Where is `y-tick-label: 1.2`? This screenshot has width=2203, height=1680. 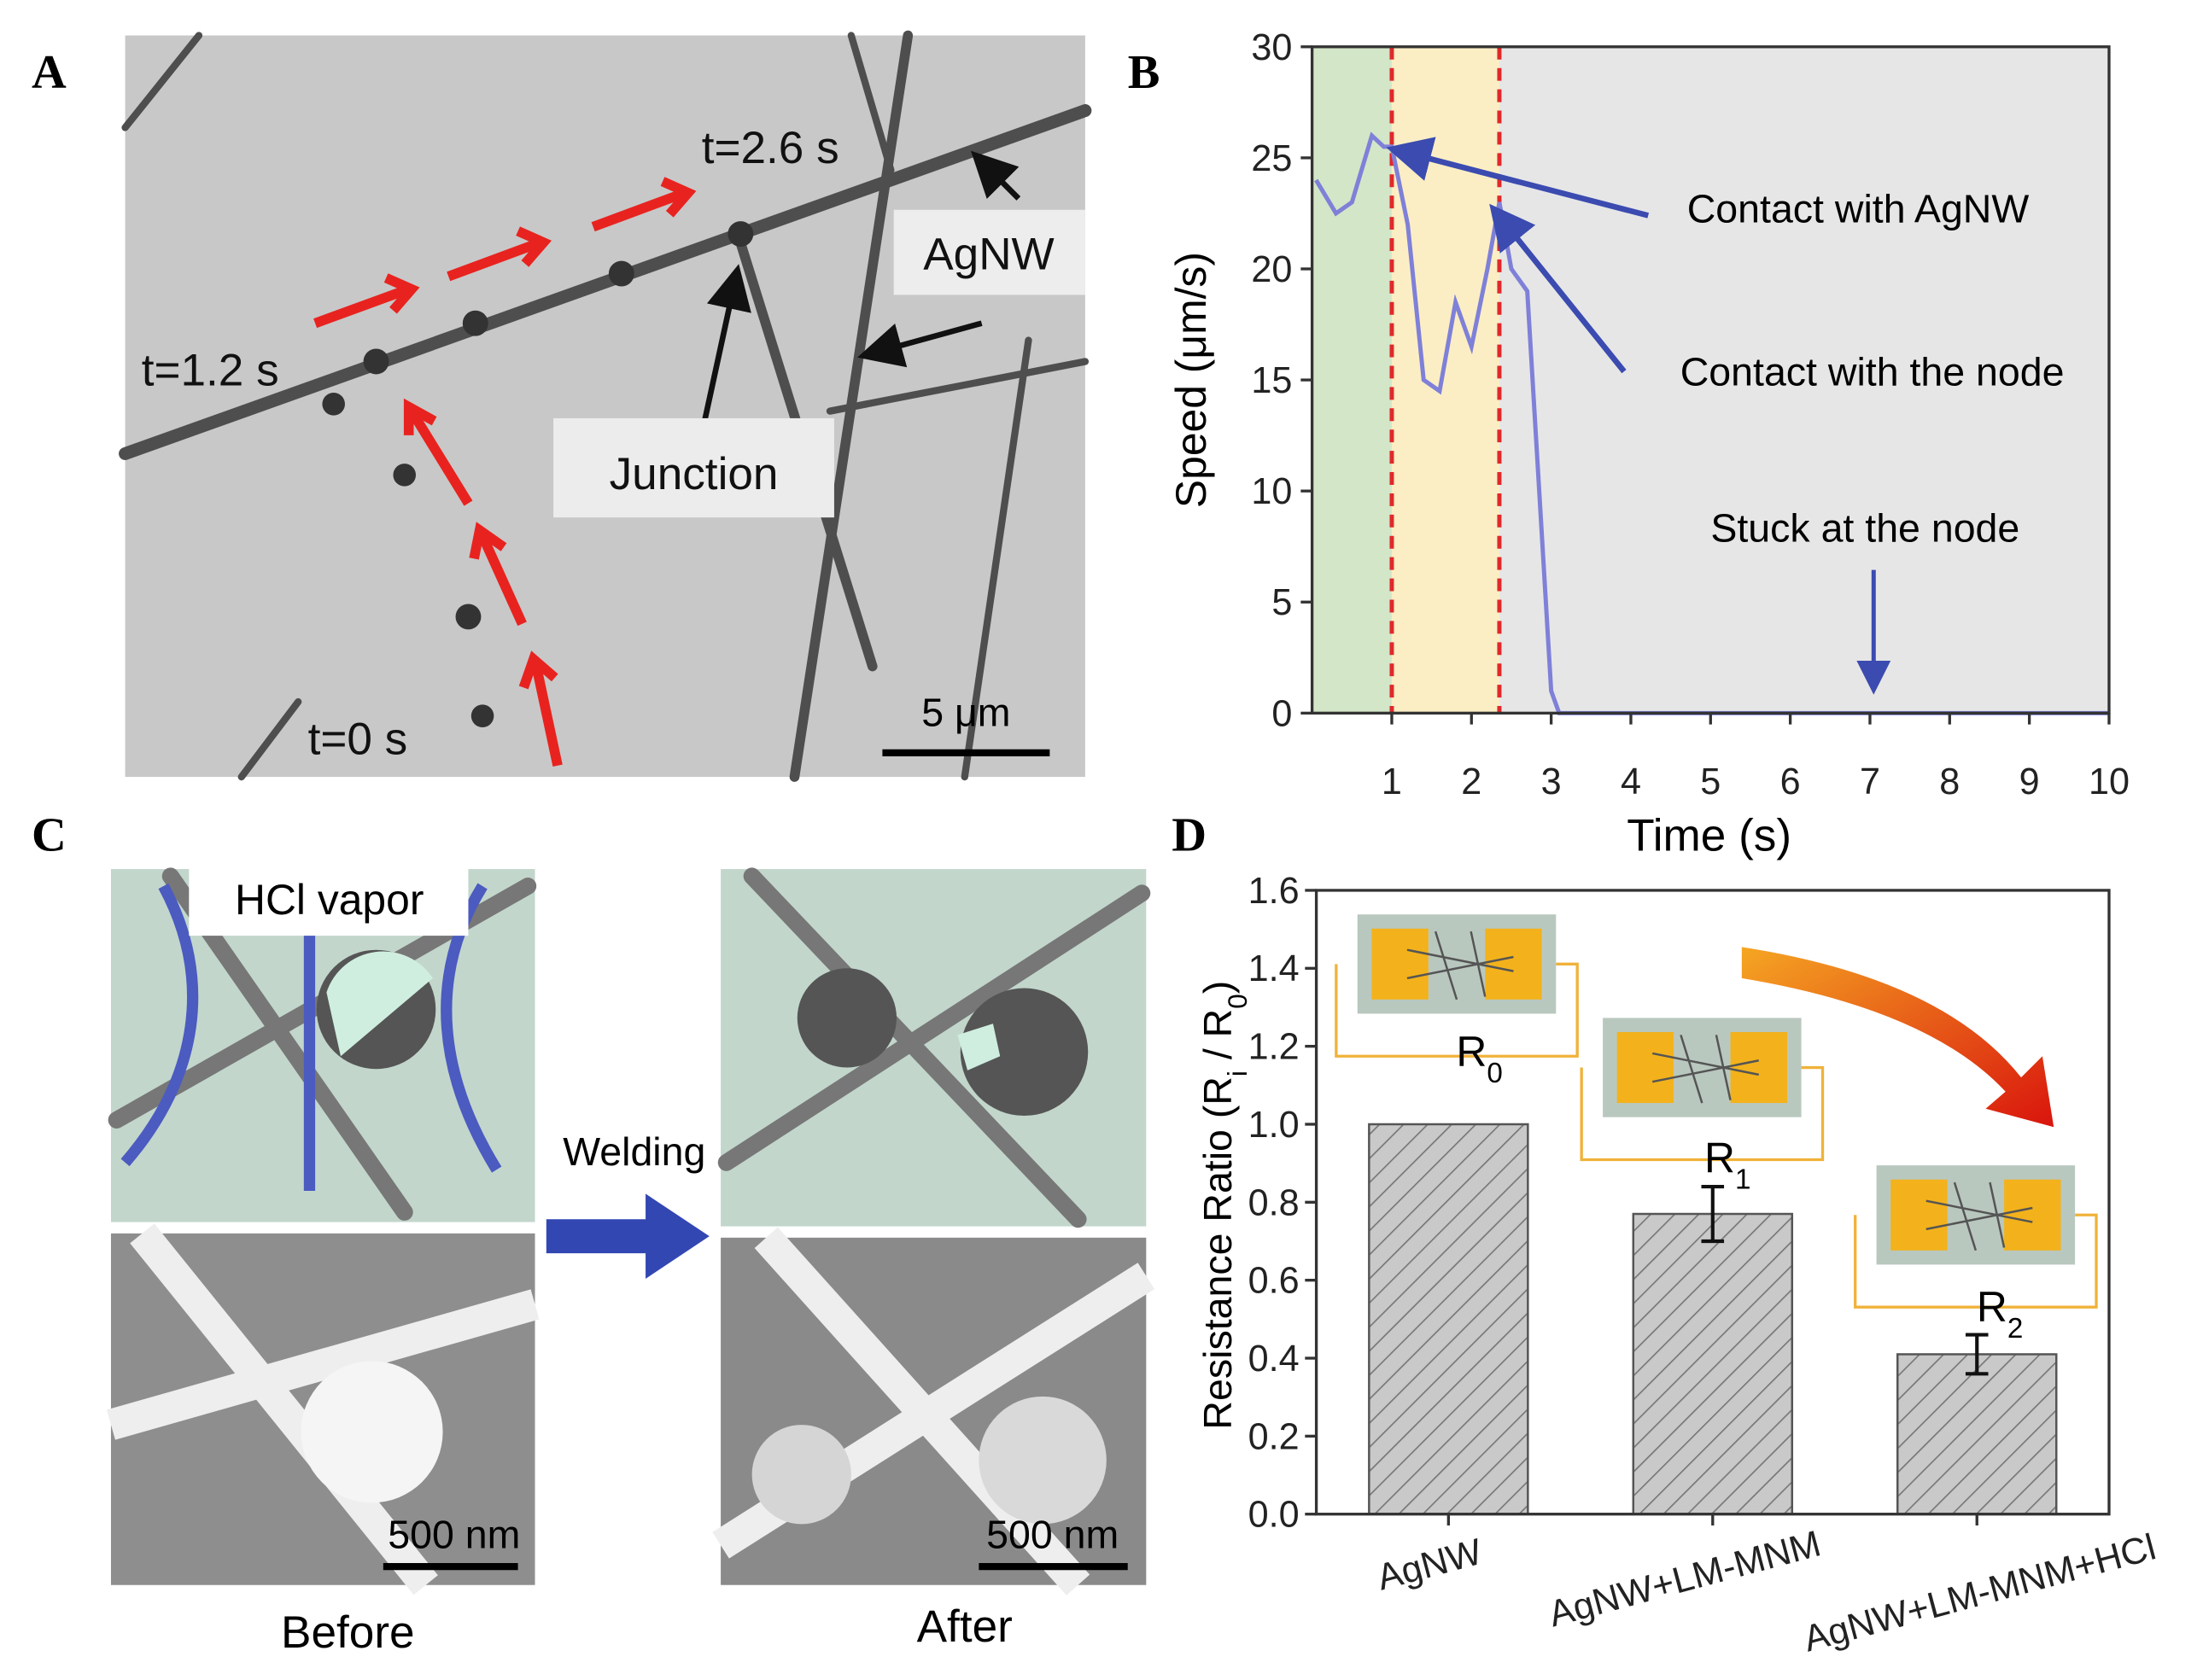
y-tick-label: 1.2 is located at coordinates (1274, 1047).